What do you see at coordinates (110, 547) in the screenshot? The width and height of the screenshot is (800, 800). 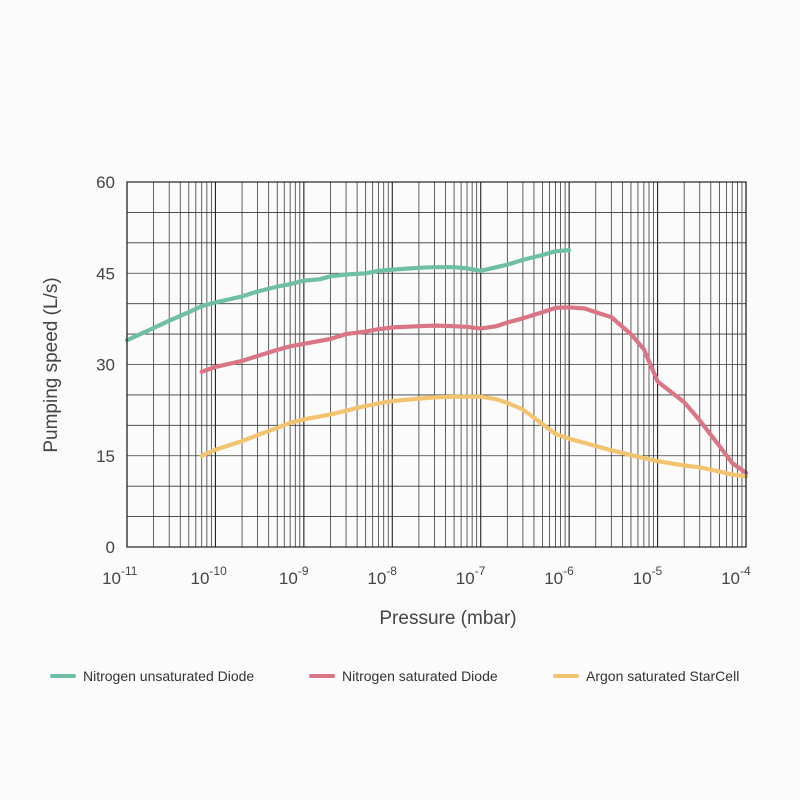 I see `y-tick-label: 0` at bounding box center [110, 547].